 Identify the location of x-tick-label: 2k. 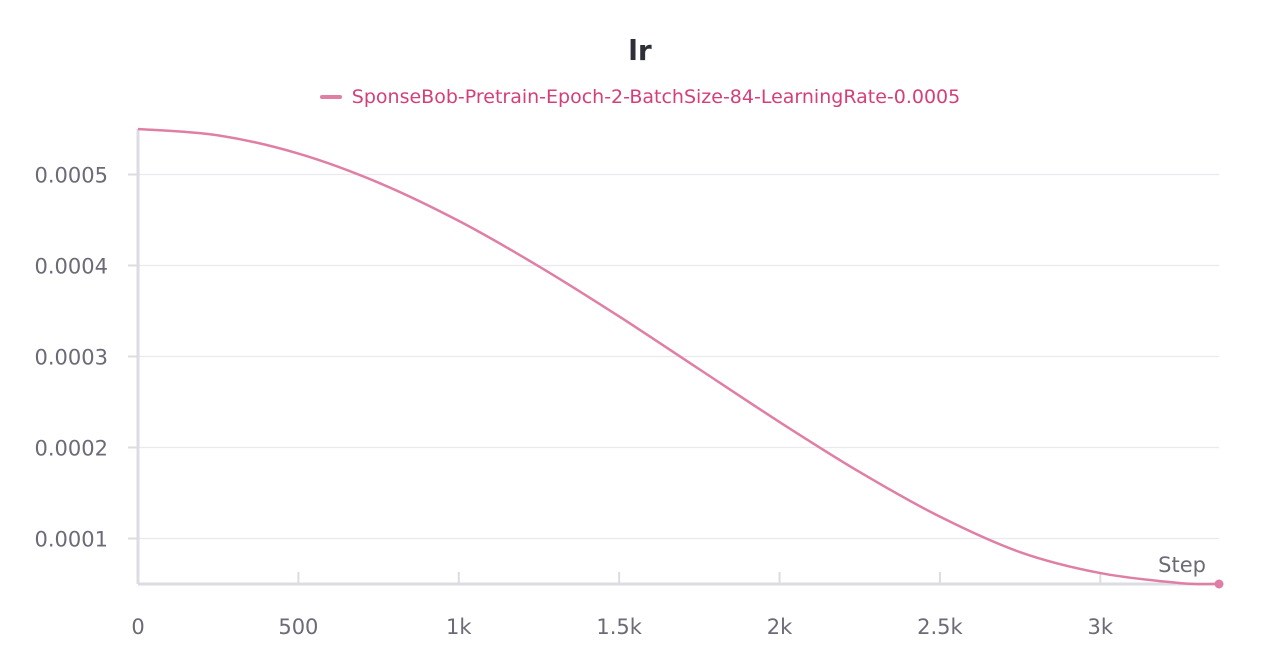
(780, 627).